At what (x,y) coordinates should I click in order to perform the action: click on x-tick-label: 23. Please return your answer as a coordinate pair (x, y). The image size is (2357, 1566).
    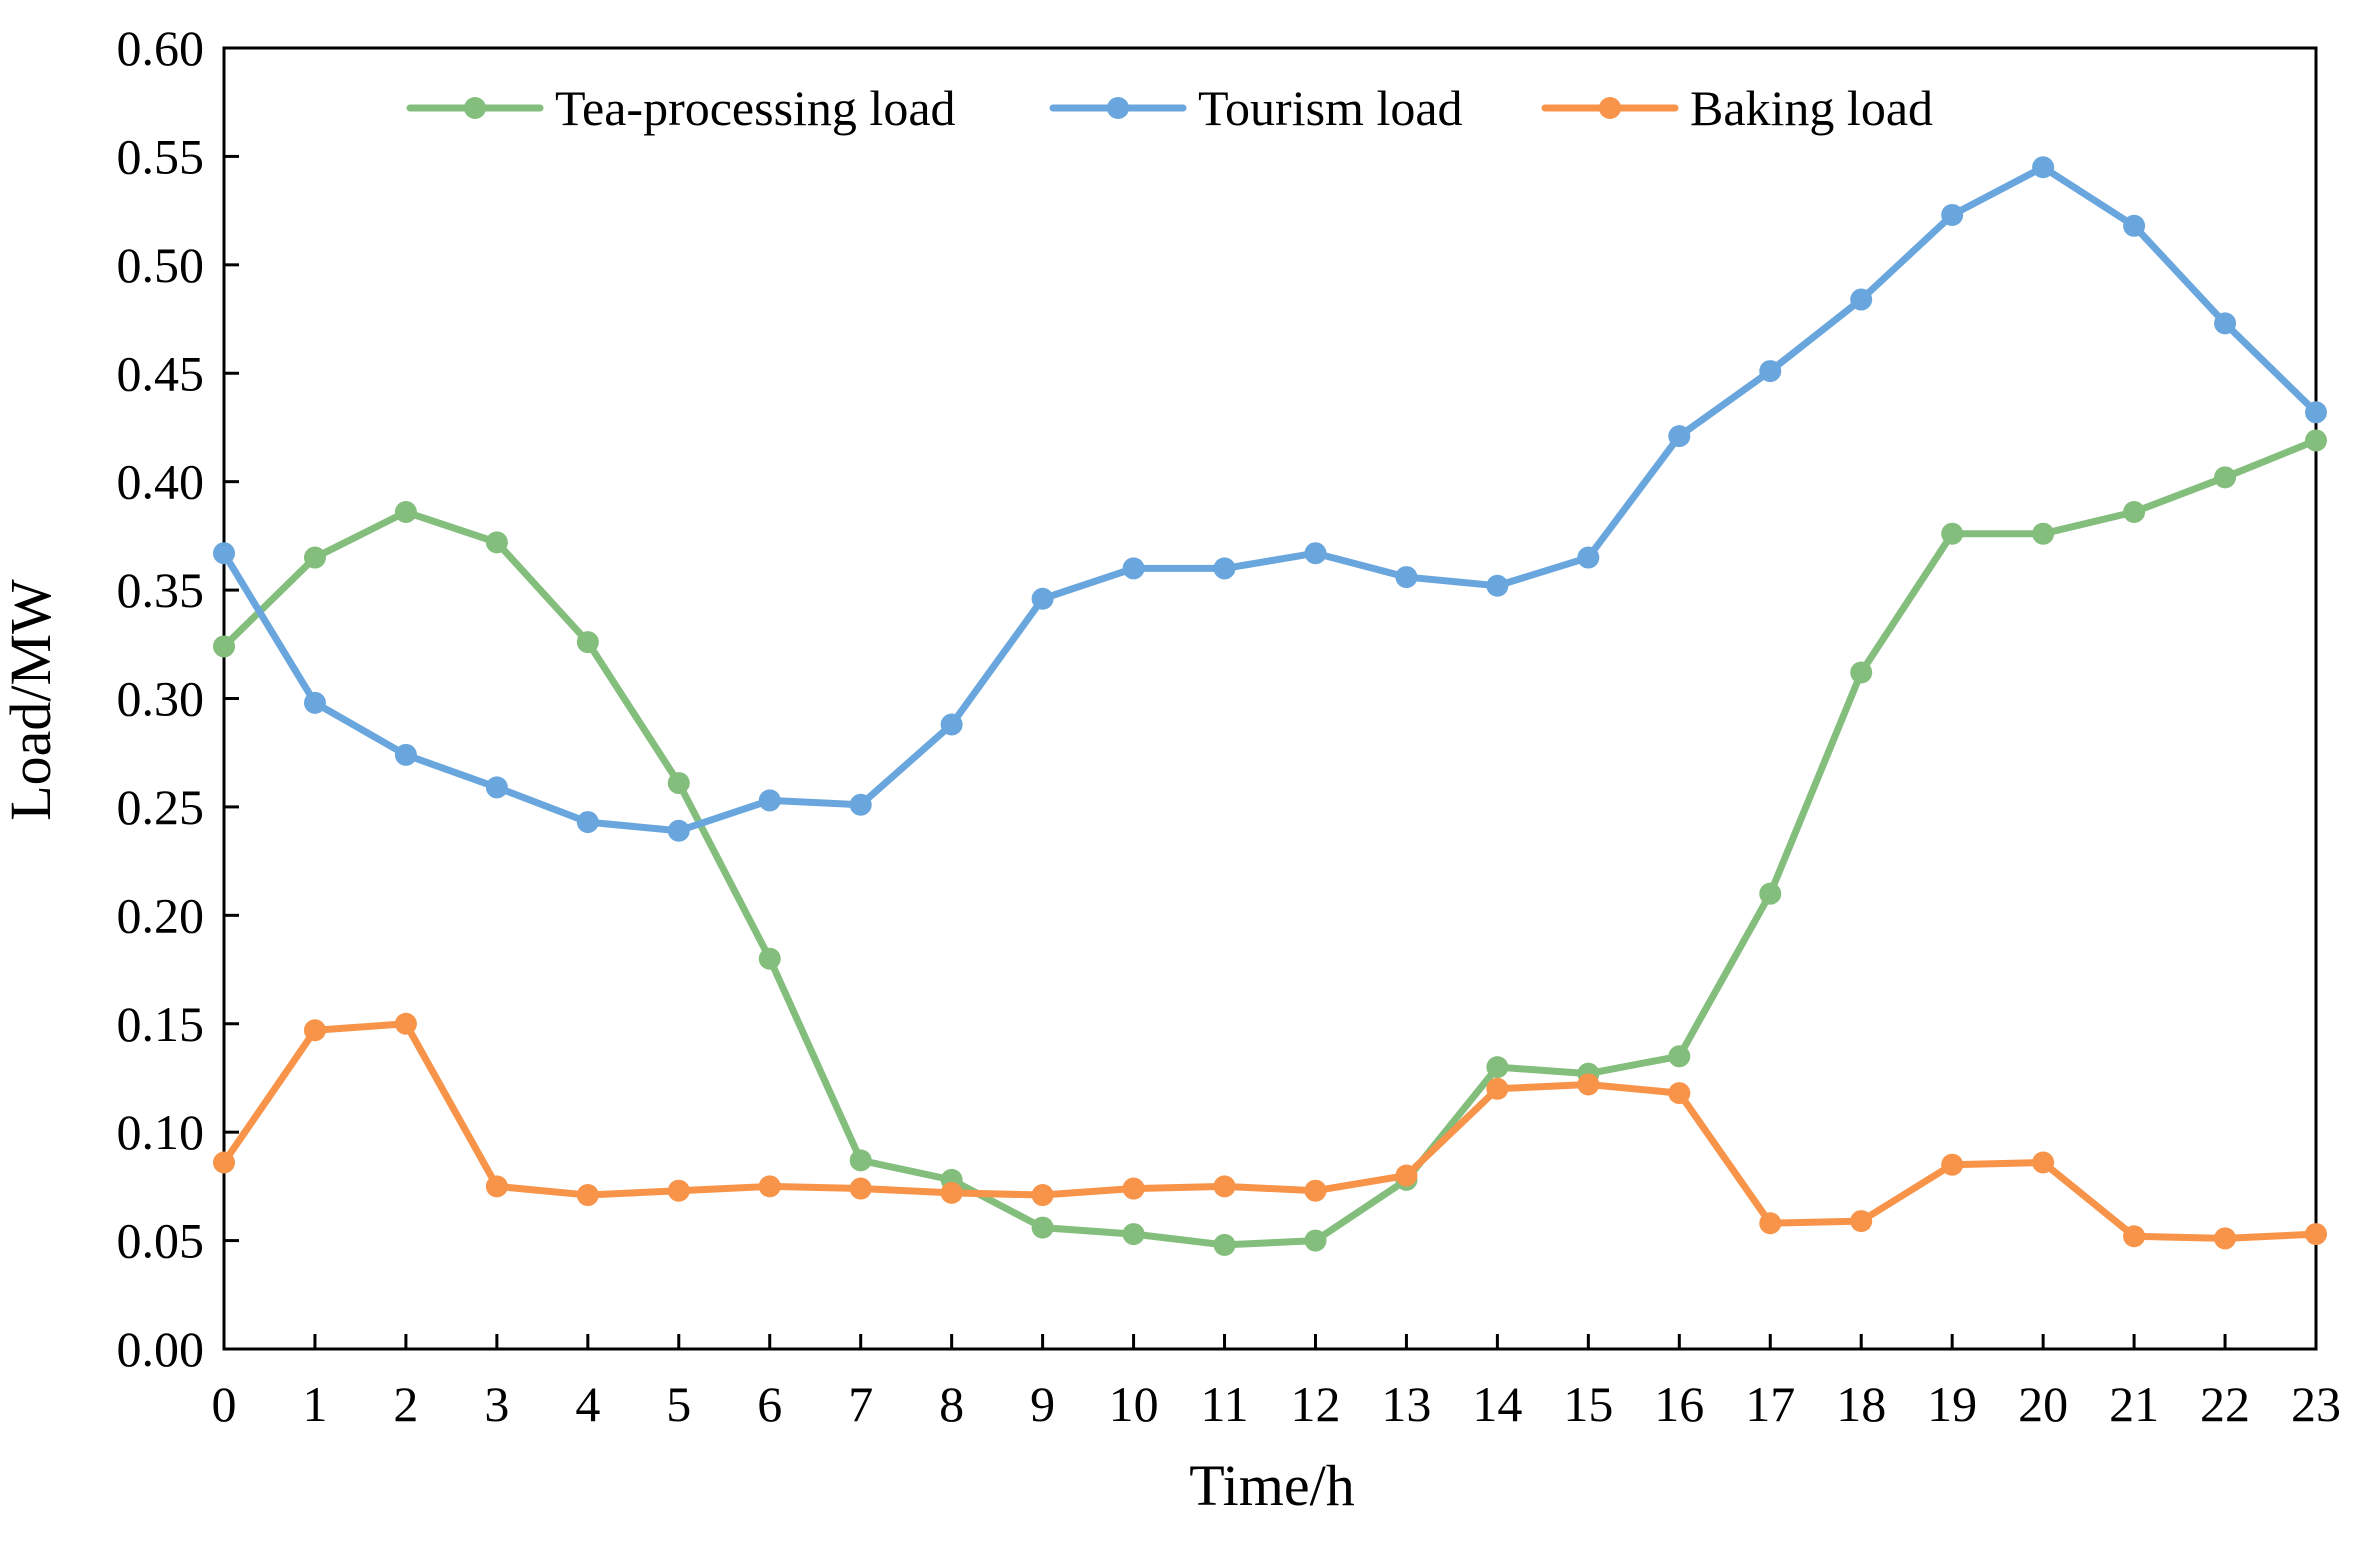
    Looking at the image, I should click on (2316, 1404).